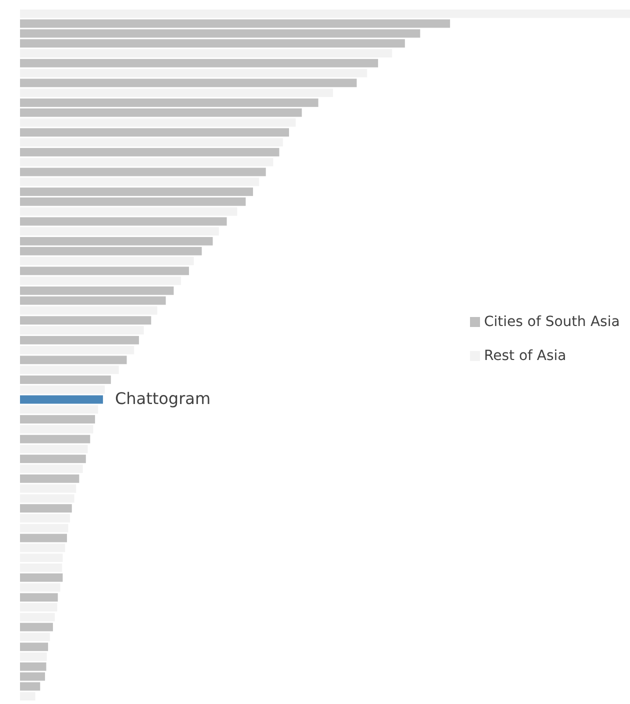  I want to click on legend-label: Rest of Asia, so click(525, 356).